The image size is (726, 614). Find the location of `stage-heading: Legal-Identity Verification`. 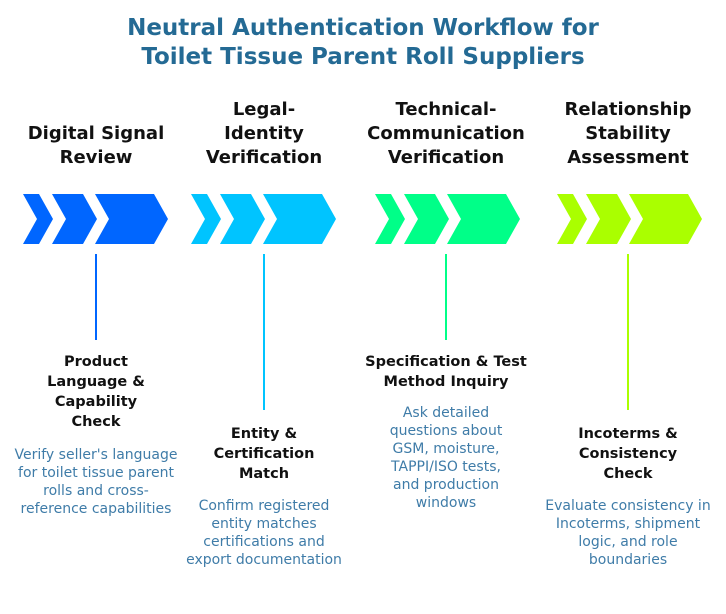

stage-heading: Legal-Identity Verification is located at coordinates (264, 133).